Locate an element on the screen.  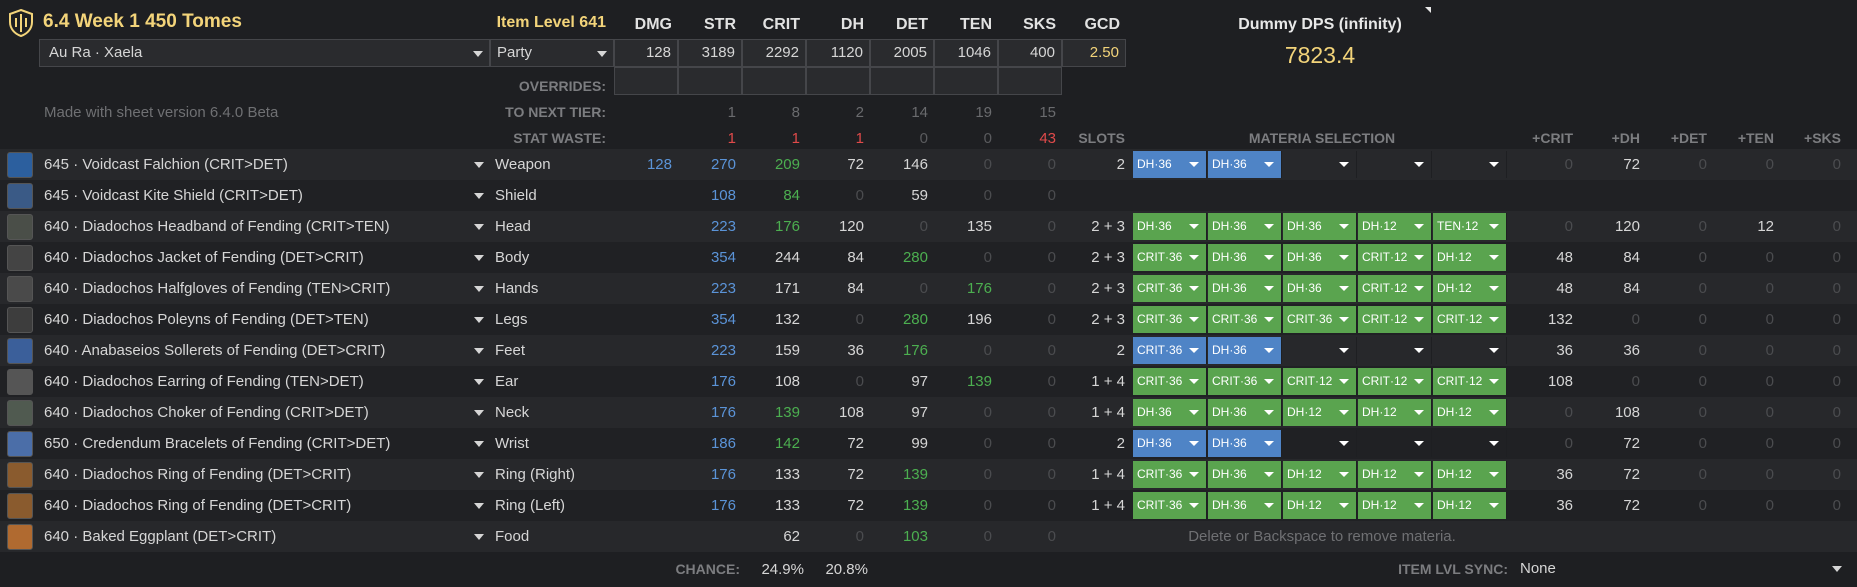
materia-select: TEN·12 is located at coordinates (1470, 226).